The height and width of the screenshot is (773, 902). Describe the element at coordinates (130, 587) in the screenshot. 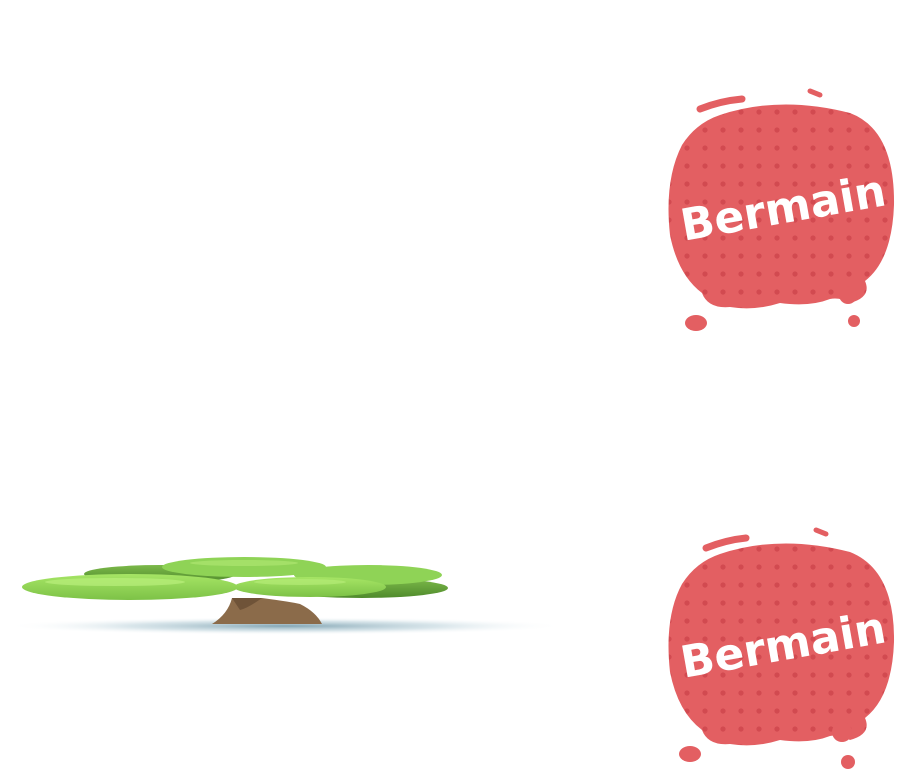

I see `leaf-cluster` at that location.